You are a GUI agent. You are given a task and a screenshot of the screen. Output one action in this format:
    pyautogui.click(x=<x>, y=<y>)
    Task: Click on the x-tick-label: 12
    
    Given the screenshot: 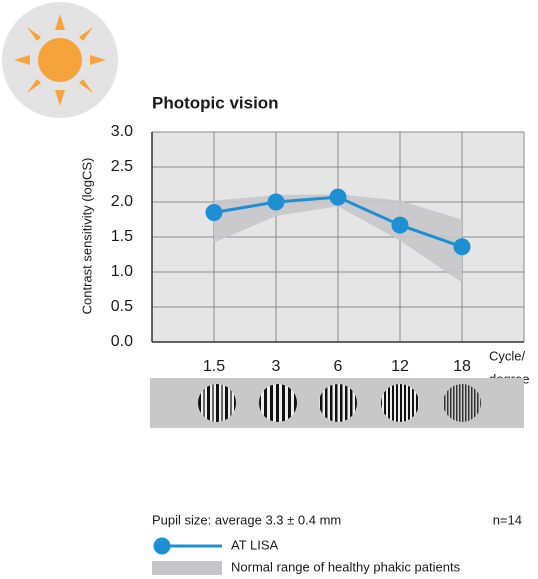 What is the action you would take?
    pyautogui.click(x=400, y=366)
    